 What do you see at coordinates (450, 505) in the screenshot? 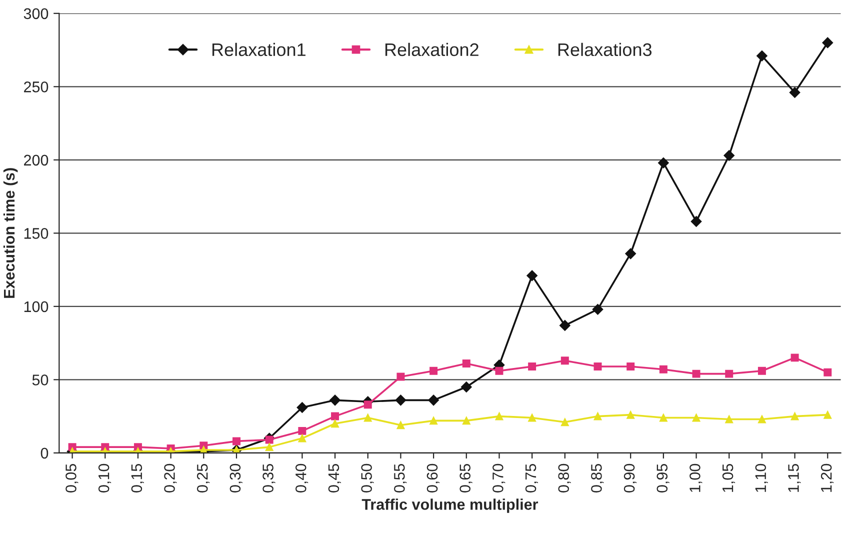
I see `x-axis-title: Traffic volume multiplier` at bounding box center [450, 505].